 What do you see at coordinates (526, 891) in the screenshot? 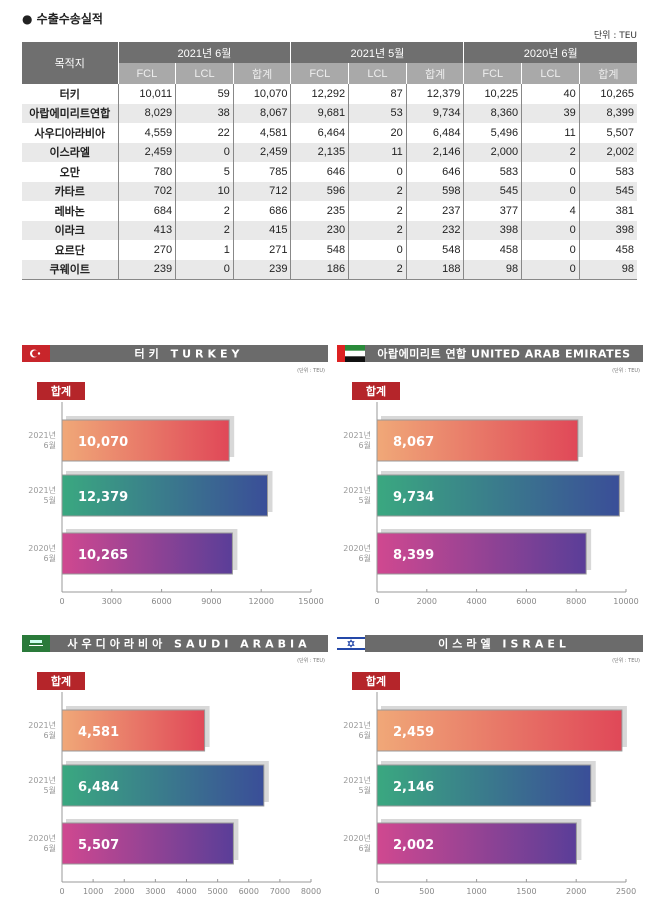
I see `tick-label: 1500` at bounding box center [526, 891].